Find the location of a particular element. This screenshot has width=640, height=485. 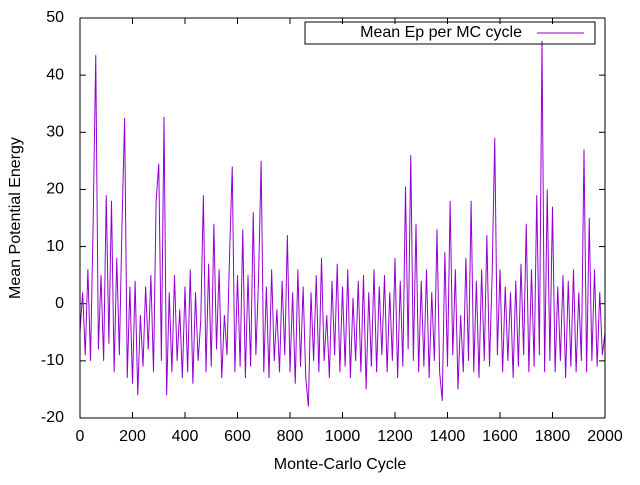

x-tick-label: 600 is located at coordinates (237, 436).